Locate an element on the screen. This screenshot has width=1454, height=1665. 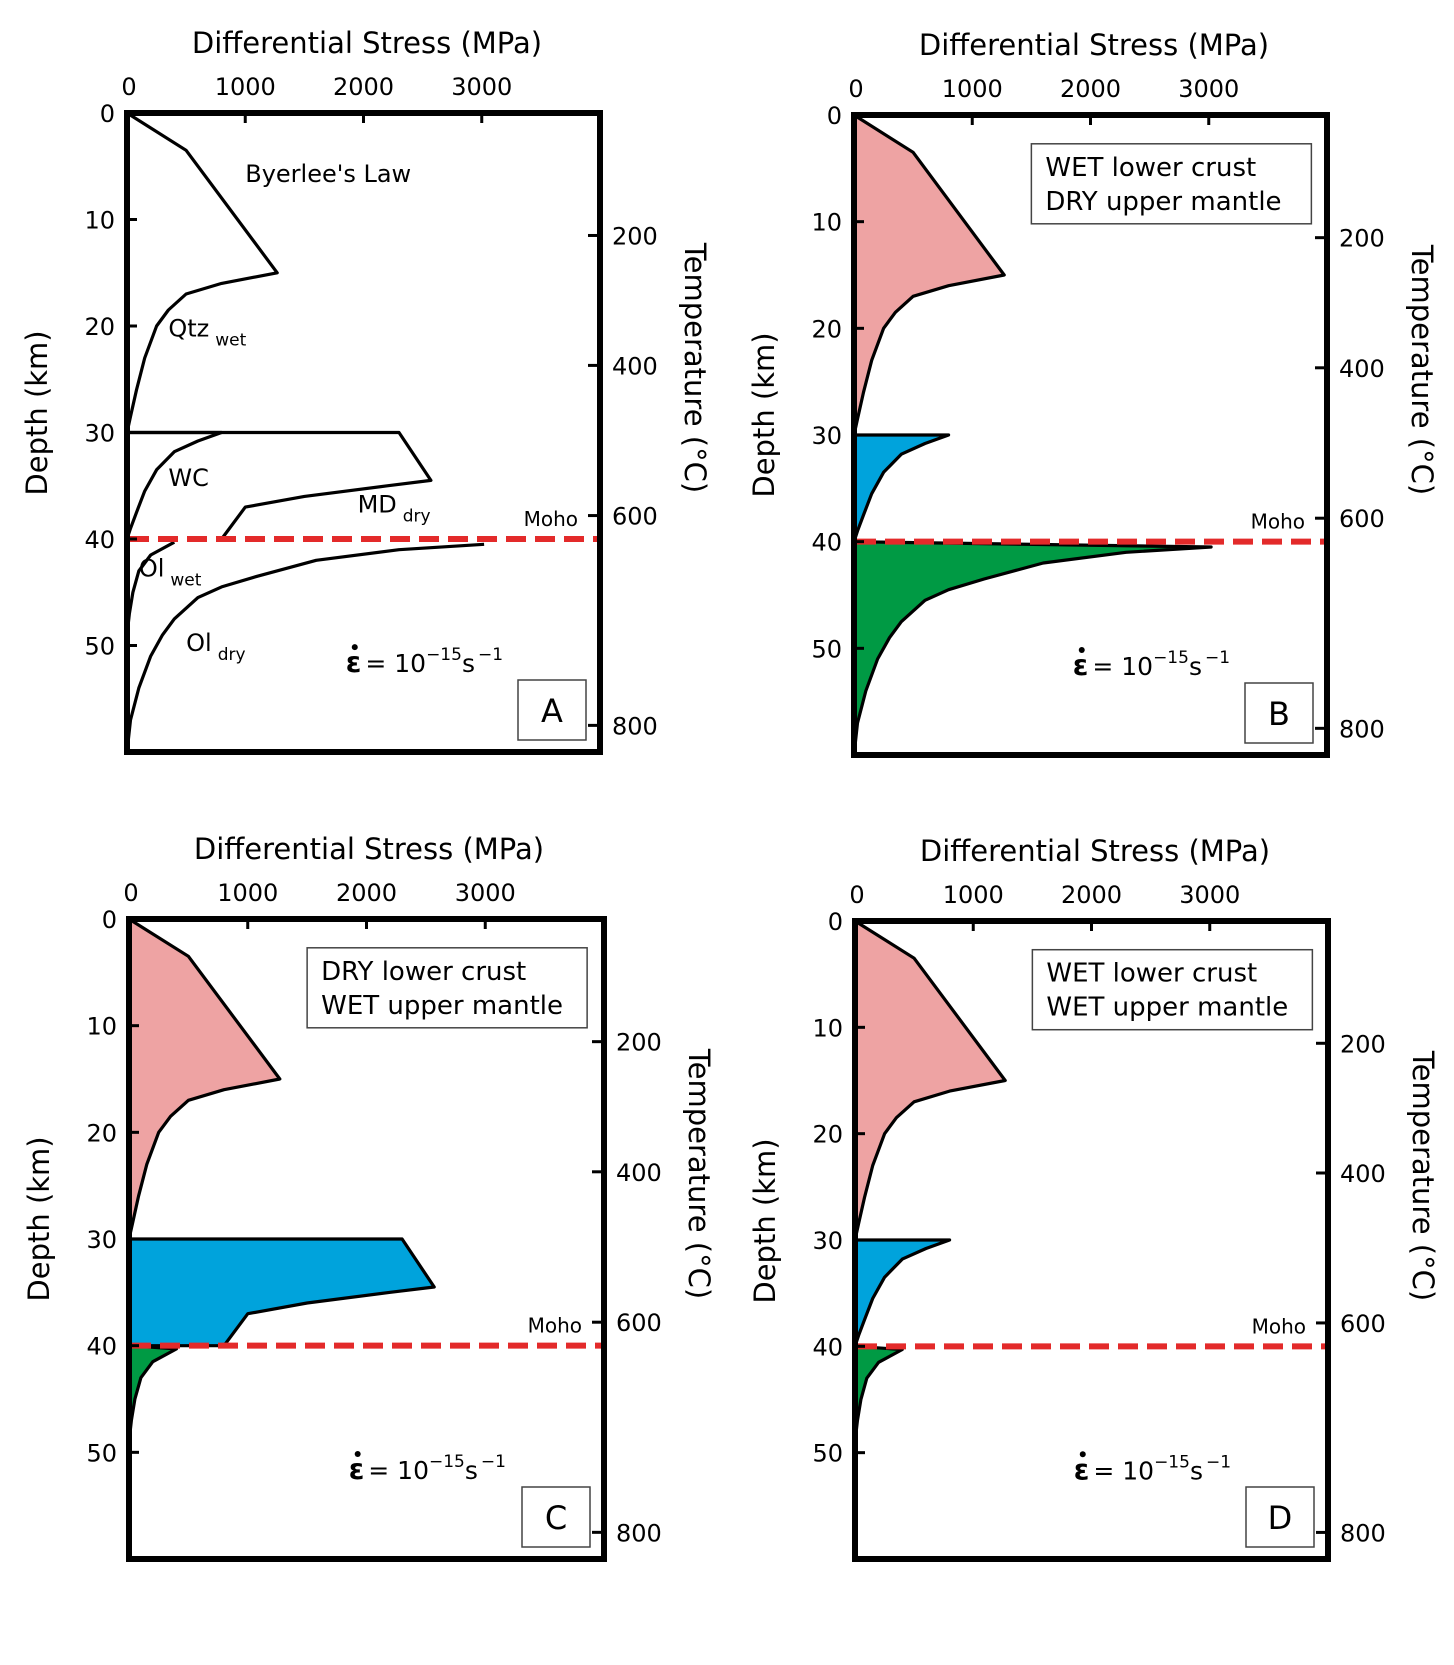
x-tick-label: 3000 is located at coordinates (485, 893).